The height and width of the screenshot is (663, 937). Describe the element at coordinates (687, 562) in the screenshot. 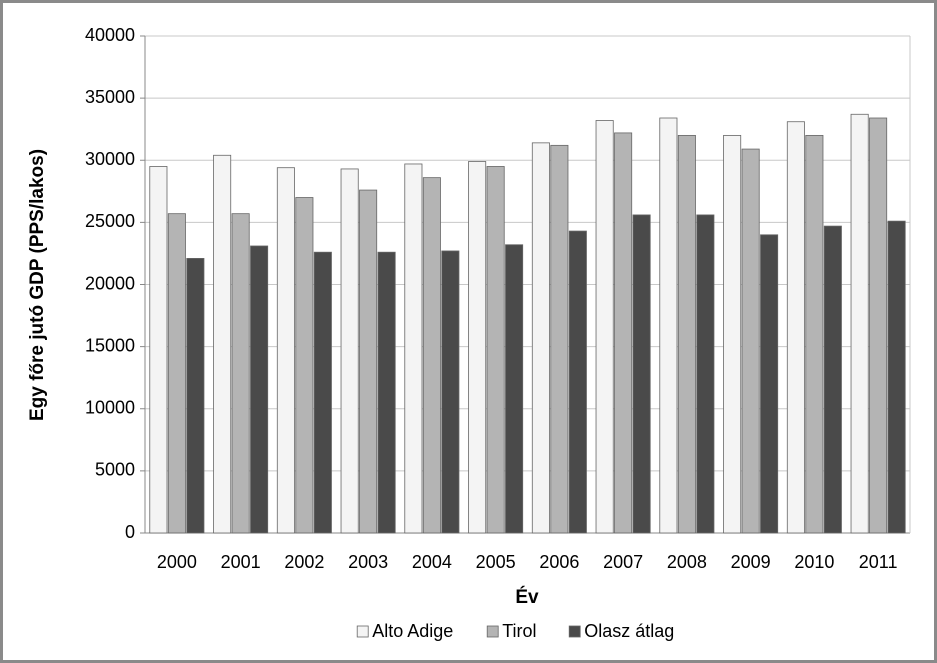

I see `x-tick-label: 2008` at that location.